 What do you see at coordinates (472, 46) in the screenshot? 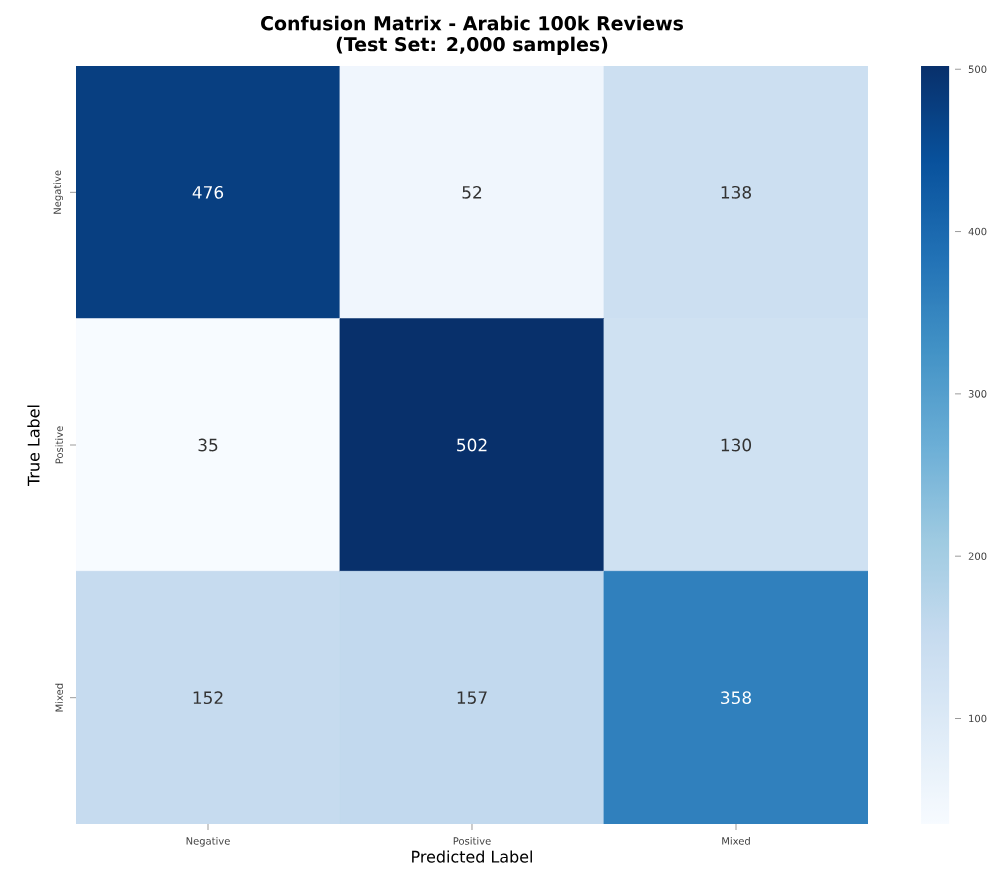
I see `chart-subtitle: (Test Set: 2,000 samples)` at bounding box center [472, 46].